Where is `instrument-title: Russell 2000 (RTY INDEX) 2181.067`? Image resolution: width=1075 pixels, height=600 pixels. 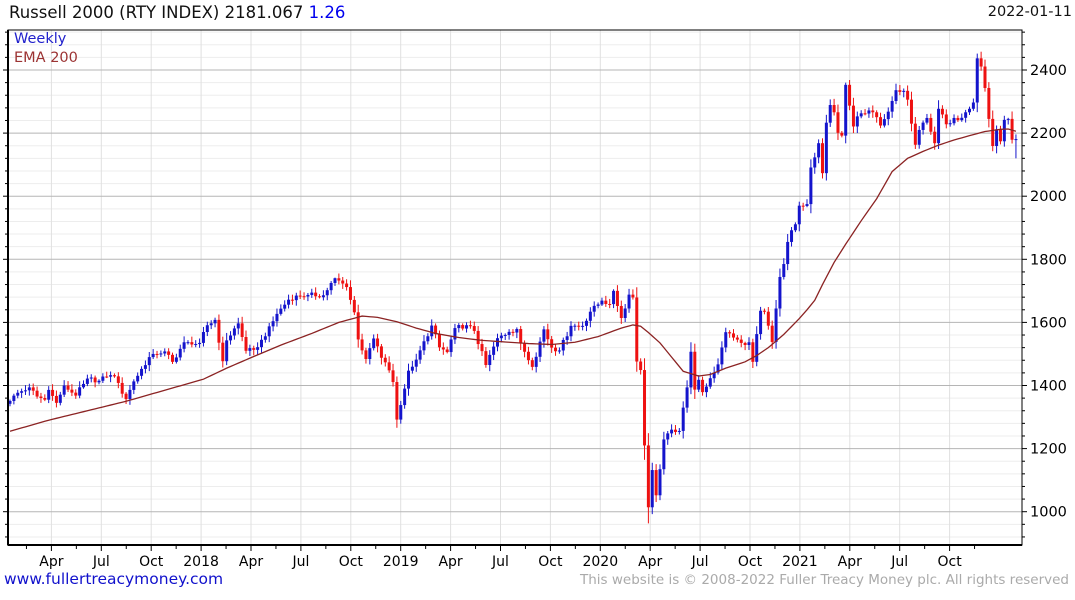
instrument-title: Russell 2000 (RTY INDEX) 2181.067 is located at coordinates (156, 12).